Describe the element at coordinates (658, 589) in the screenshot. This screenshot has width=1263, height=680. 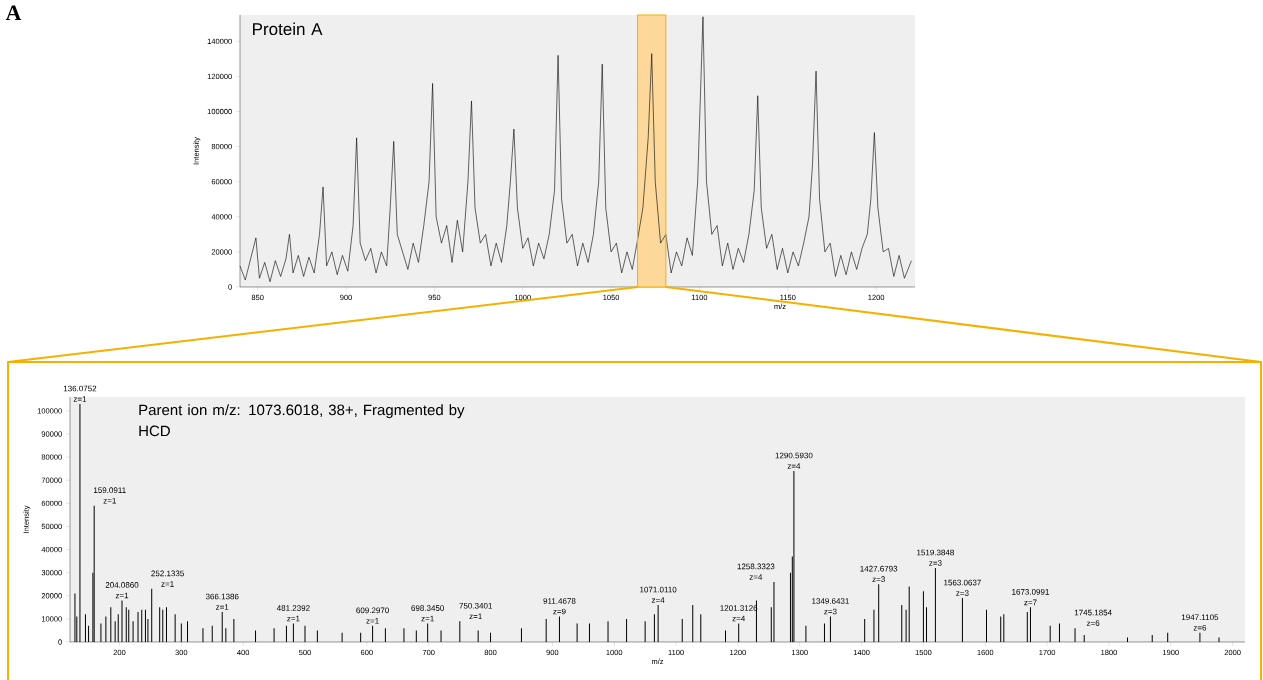
I see `annotation: 1071.0110` at that location.